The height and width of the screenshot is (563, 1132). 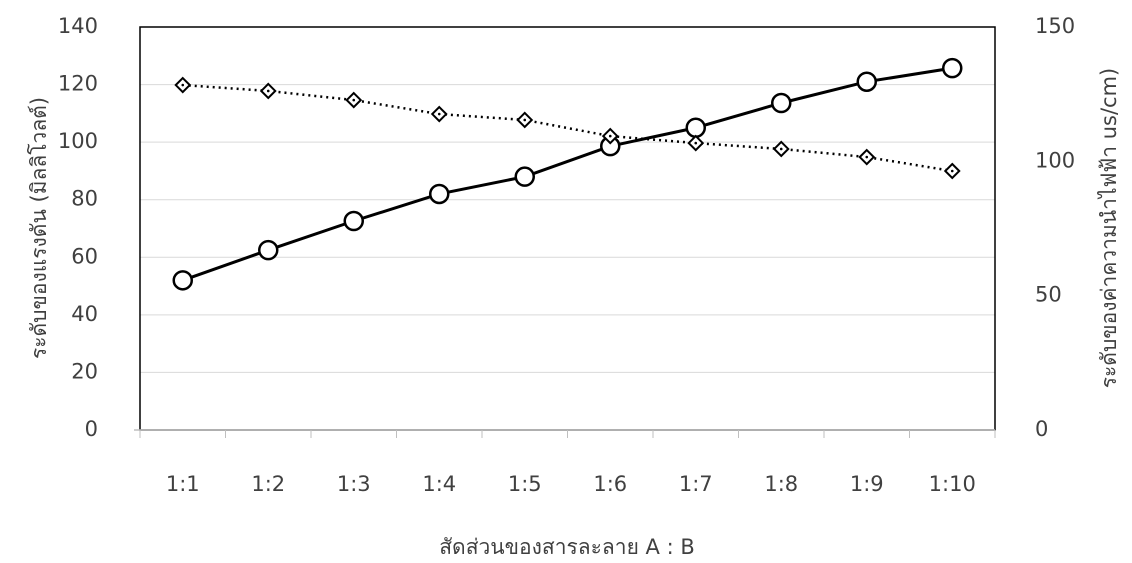 I want to click on y-tick-label: 140, so click(x=78, y=26).